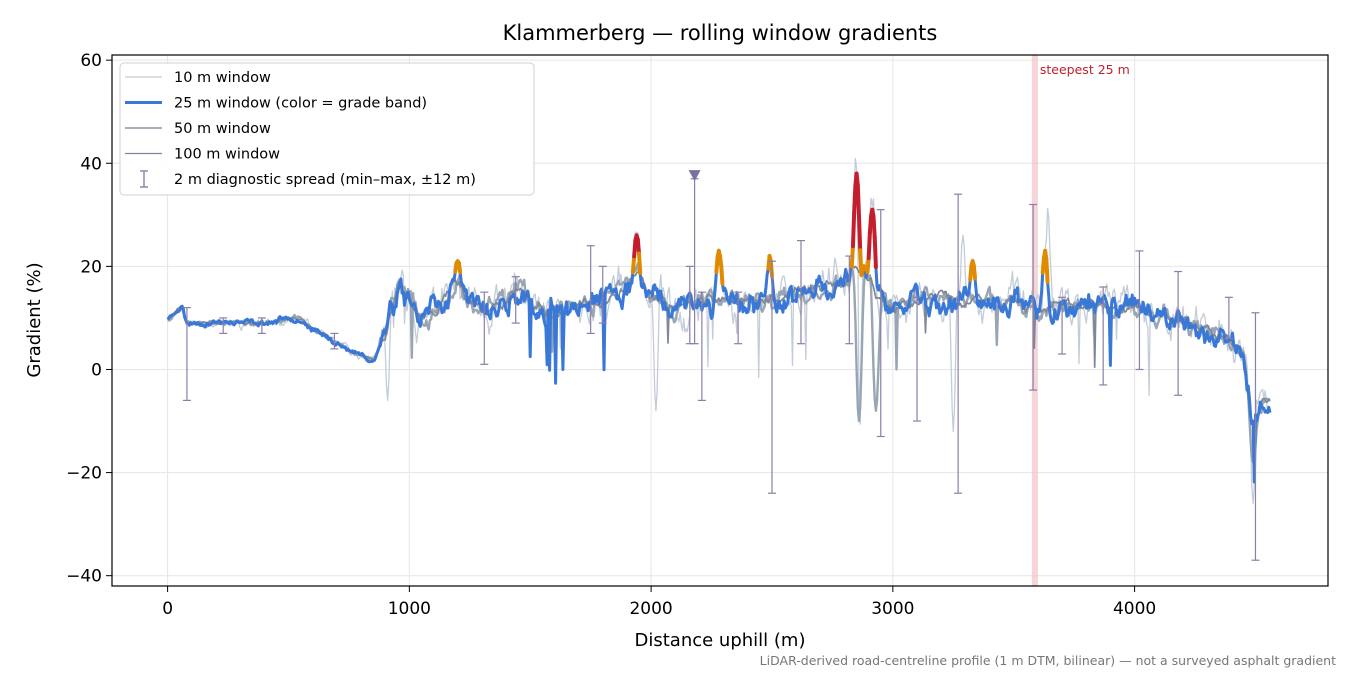 This screenshot has height=675, width=1350. I want to click on x-tick-label: 3000, so click(892, 609).